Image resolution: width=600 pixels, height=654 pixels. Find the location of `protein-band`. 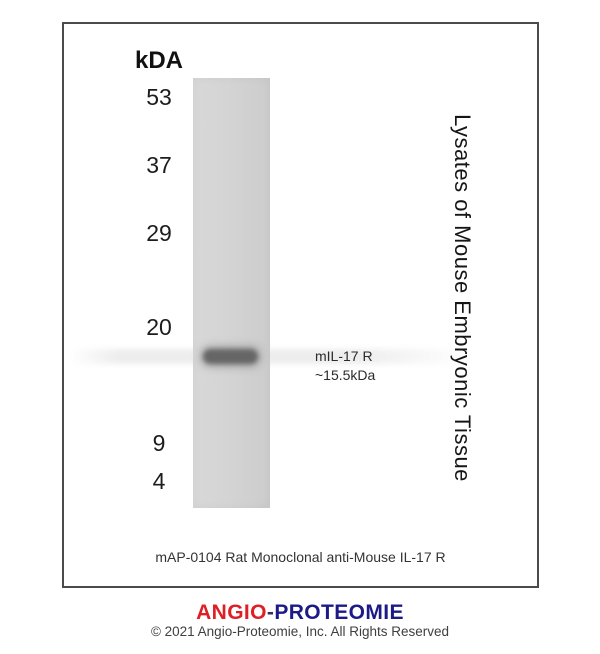

protein-band is located at coordinates (230, 356).